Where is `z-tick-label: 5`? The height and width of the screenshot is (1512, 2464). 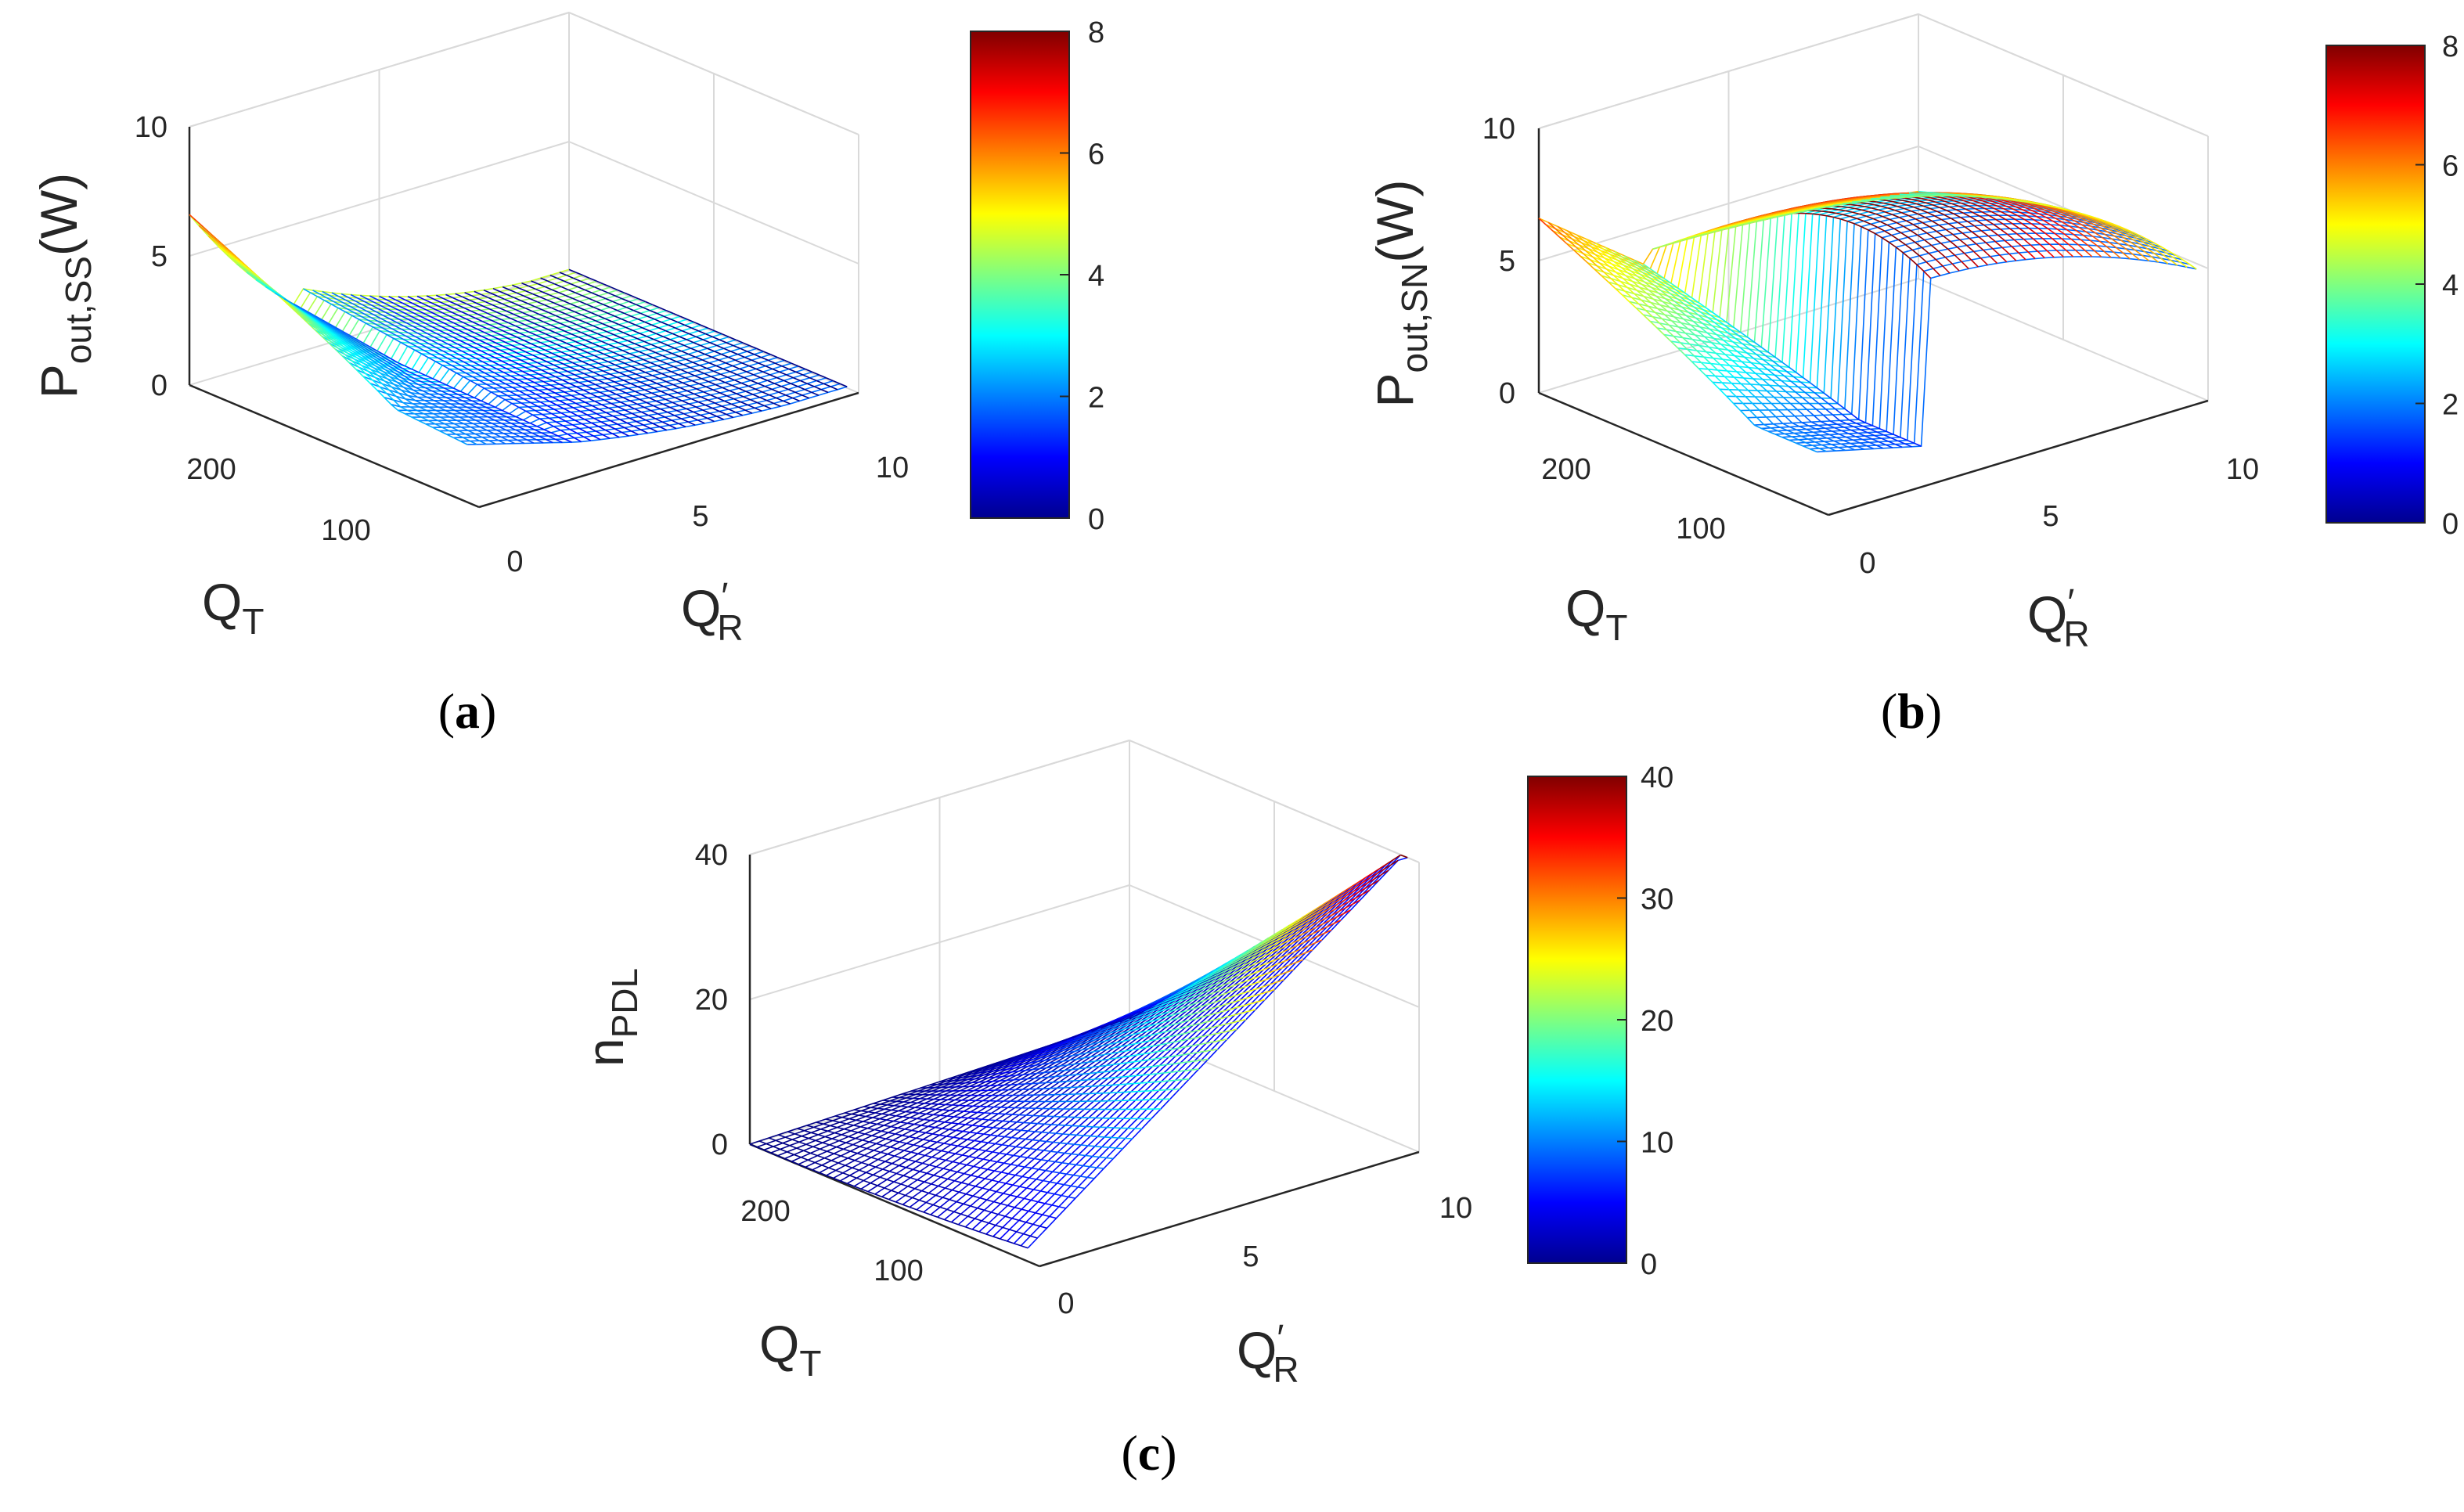 z-tick-label: 5 is located at coordinates (160, 256).